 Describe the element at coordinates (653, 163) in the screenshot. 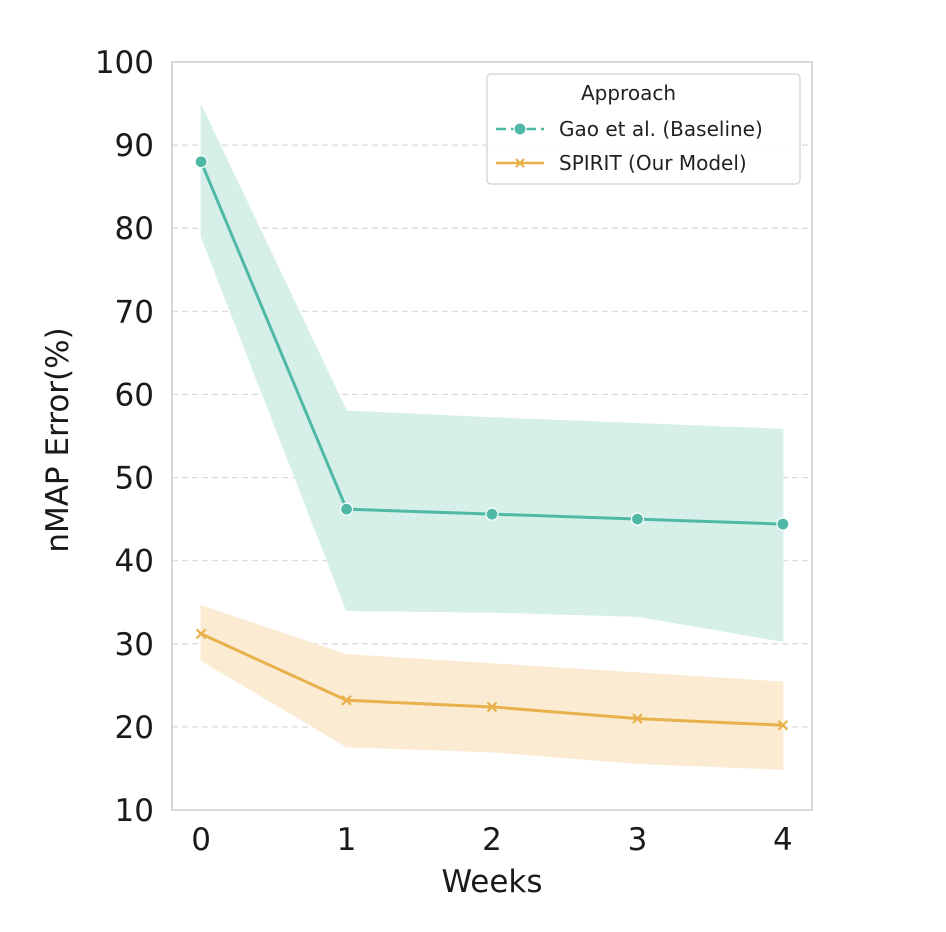

I see `legend-label-spirit: SPIRIT (Our Model)` at that location.